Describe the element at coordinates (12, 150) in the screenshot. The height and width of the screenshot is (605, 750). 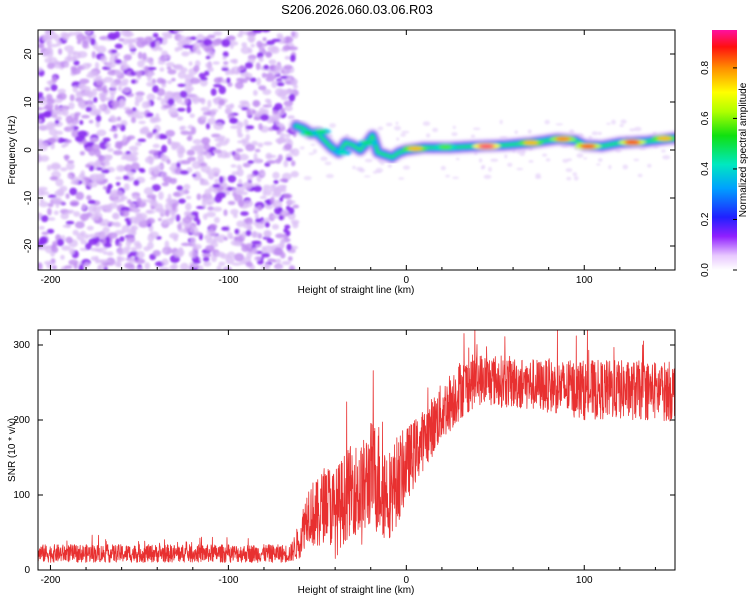
I see `spectrogram-y-label: Frequency (Hz)` at that location.